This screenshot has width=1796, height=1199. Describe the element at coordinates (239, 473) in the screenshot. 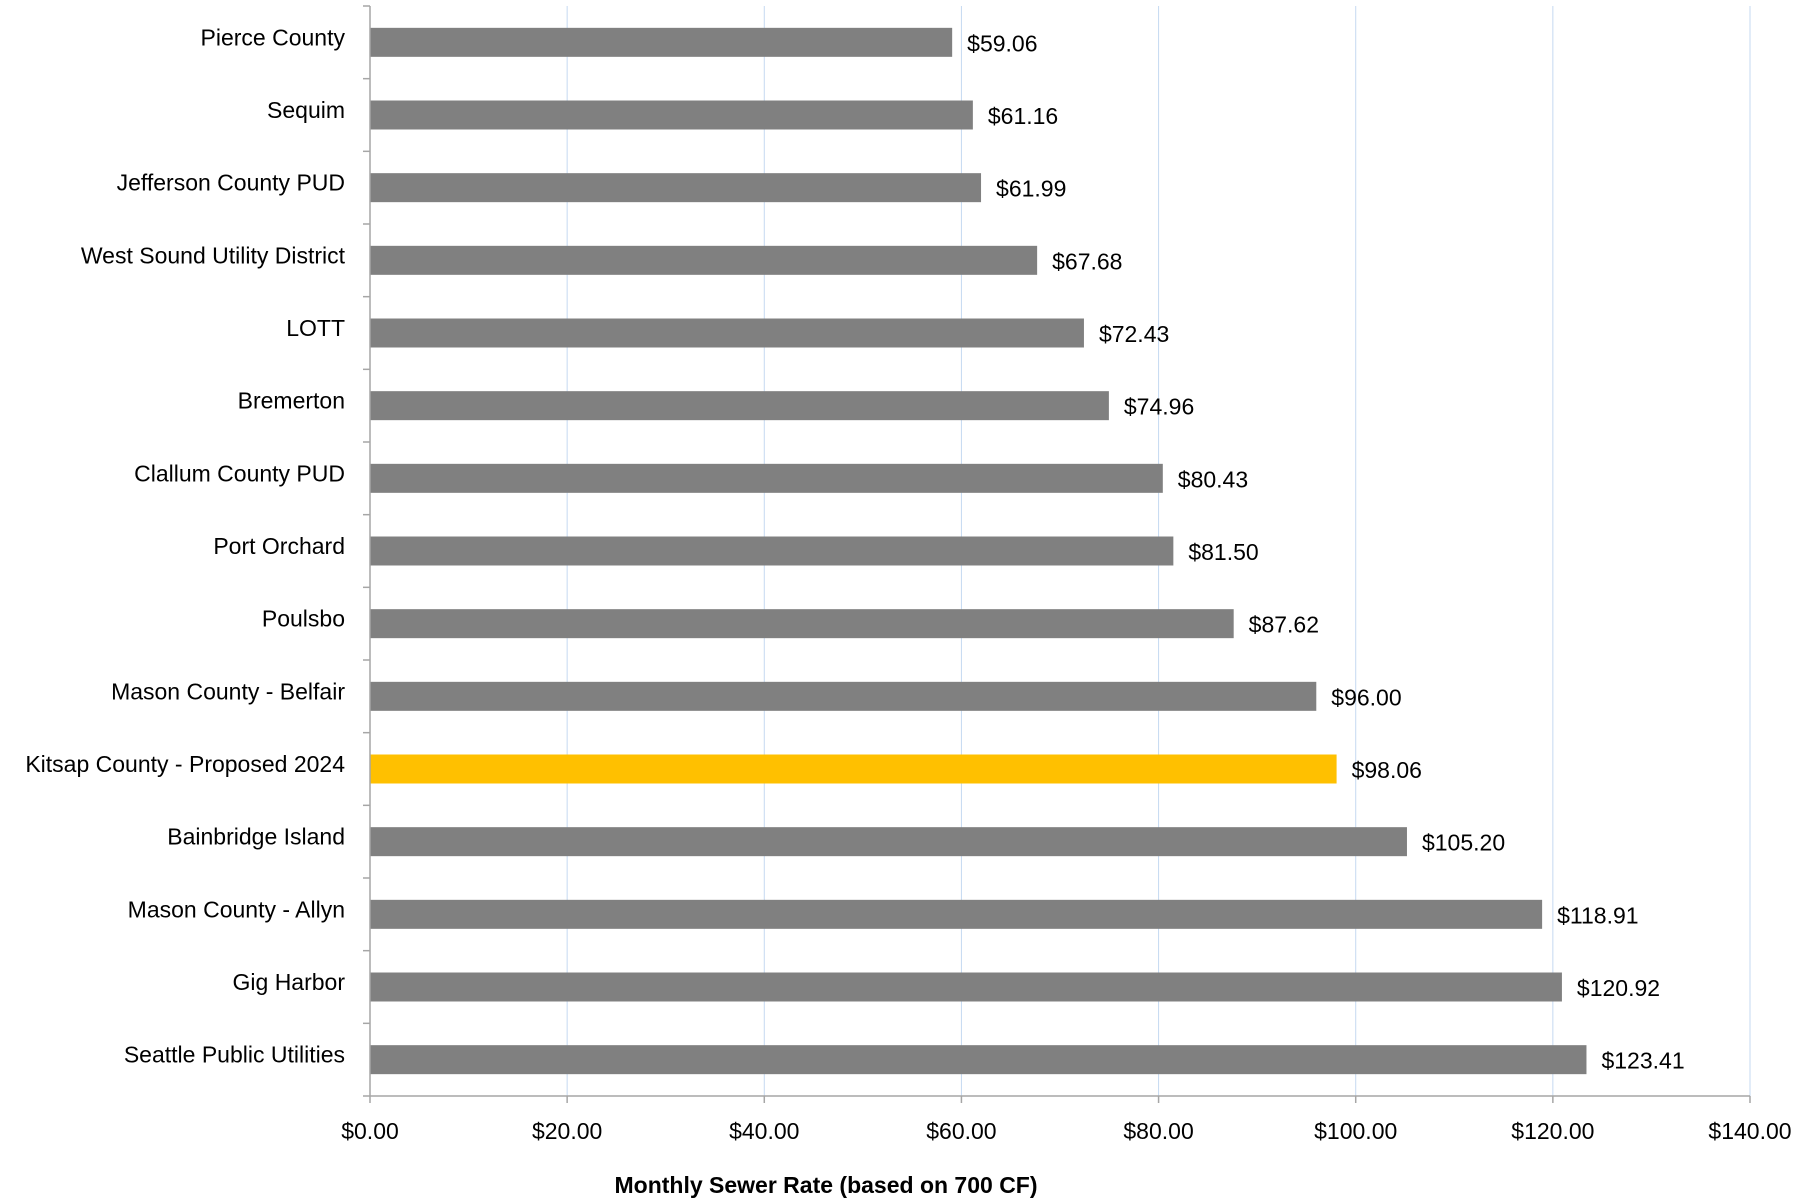

I see `category-label: Clallum County PUD` at that location.